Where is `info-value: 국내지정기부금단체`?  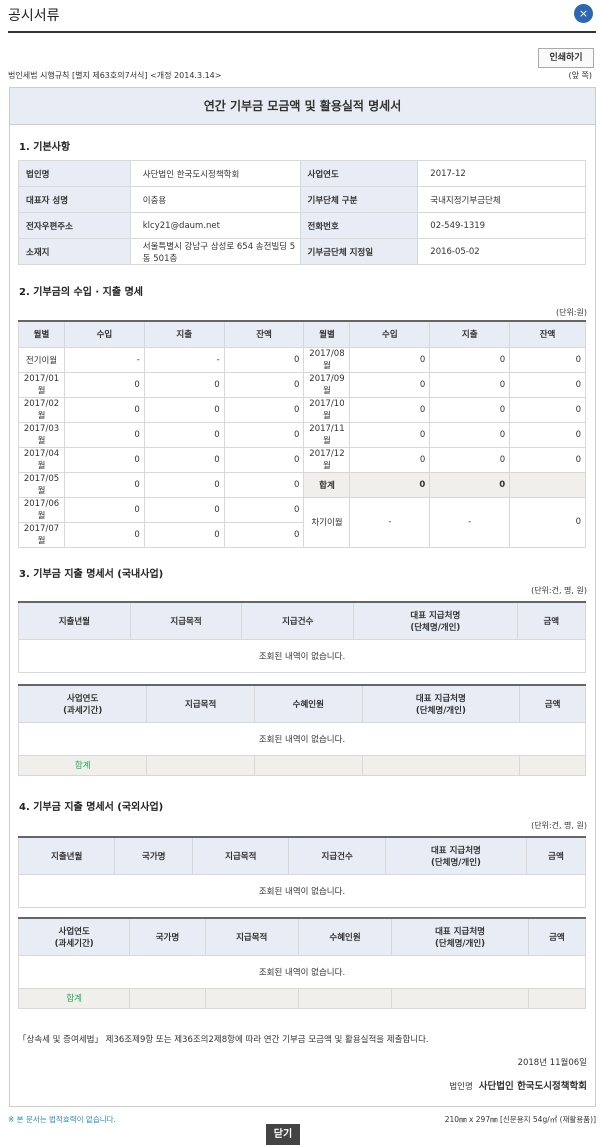 info-value: 국내지정기부금단체 is located at coordinates (501, 199).